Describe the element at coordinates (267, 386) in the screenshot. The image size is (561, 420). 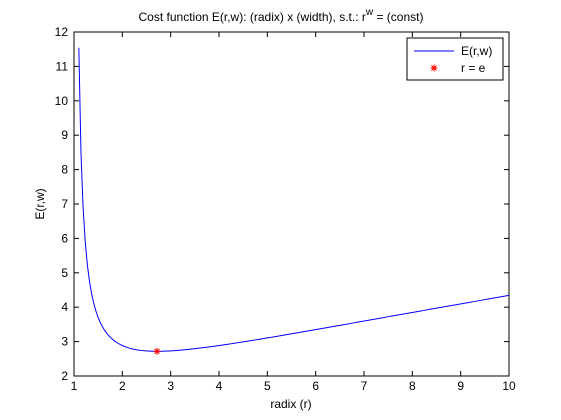
I see `x-tick-label: 5` at that location.